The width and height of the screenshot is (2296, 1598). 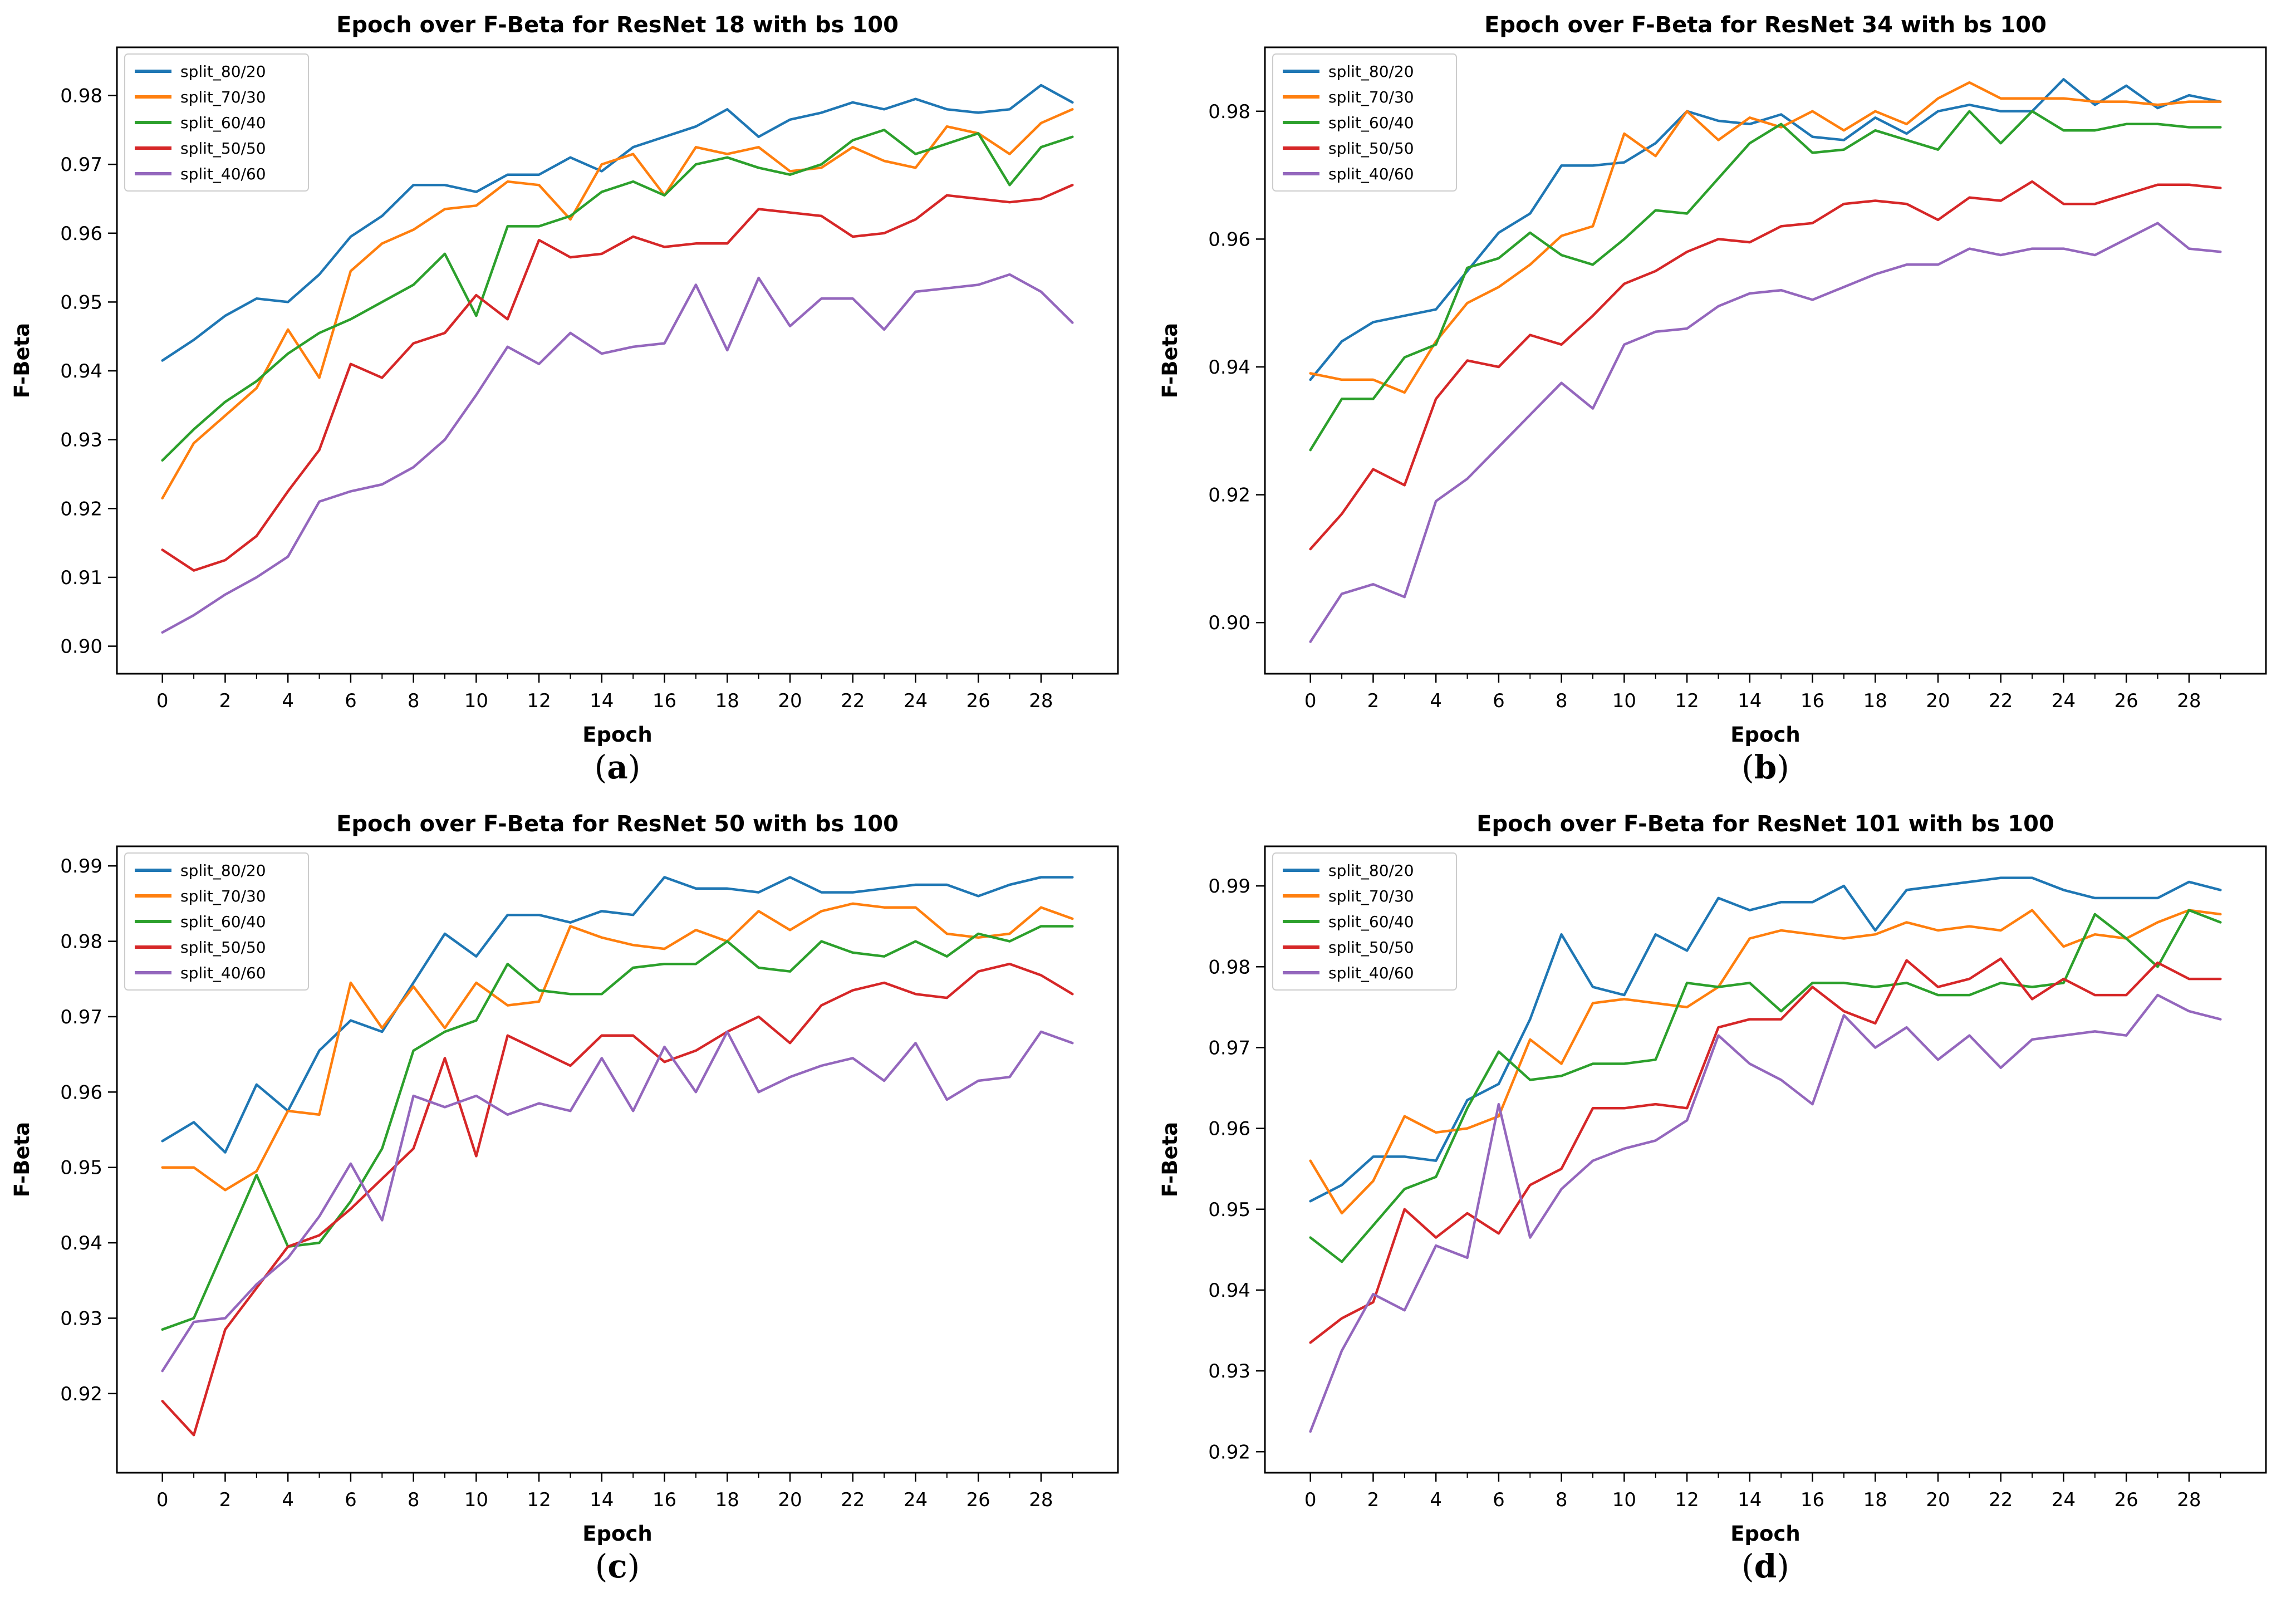 I want to click on y-axis-label: F-Beta, so click(x=22, y=360).